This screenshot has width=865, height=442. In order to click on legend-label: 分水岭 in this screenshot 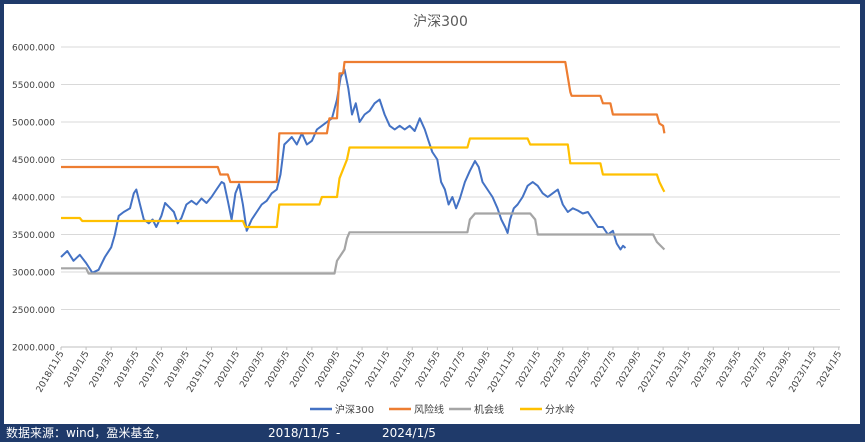, I will do `click(560, 409)`.